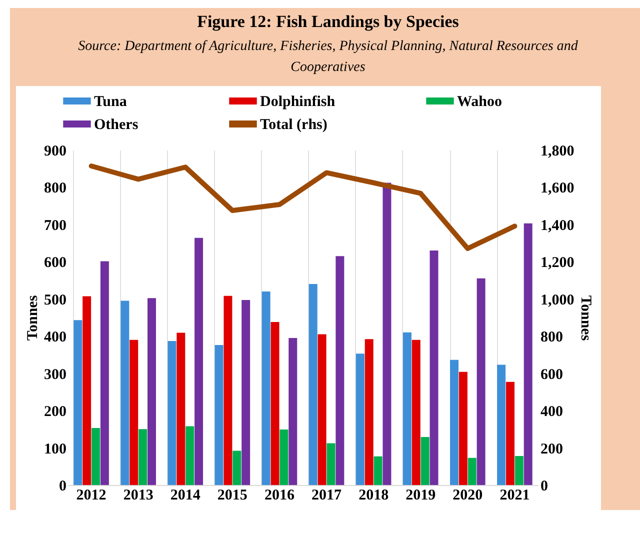  I want to click on y2-tick-label: 600, so click(551, 374).